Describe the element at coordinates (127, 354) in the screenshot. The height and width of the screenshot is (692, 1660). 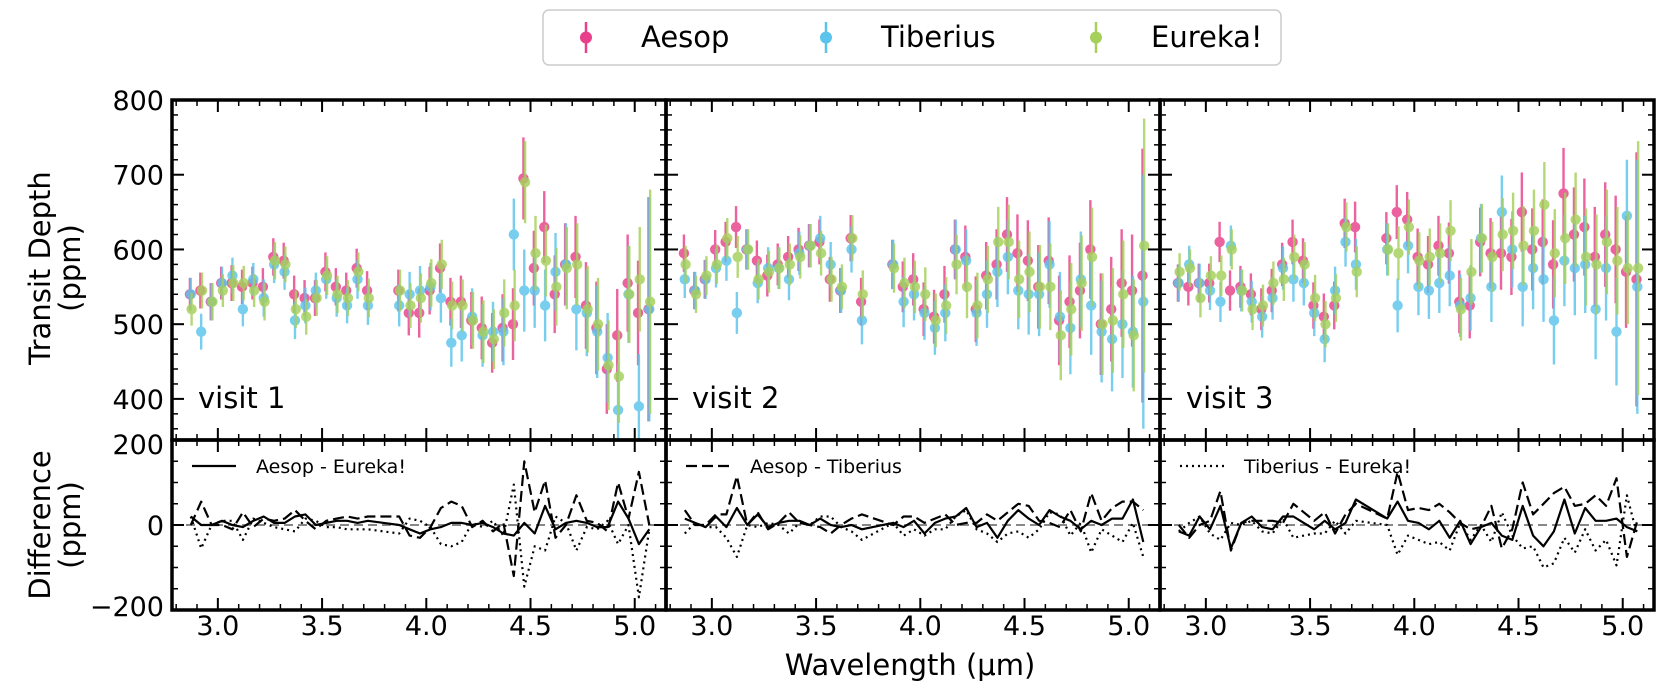
I see `y-tick-labels: 400 500 600 700 800 −200 0 200` at that location.